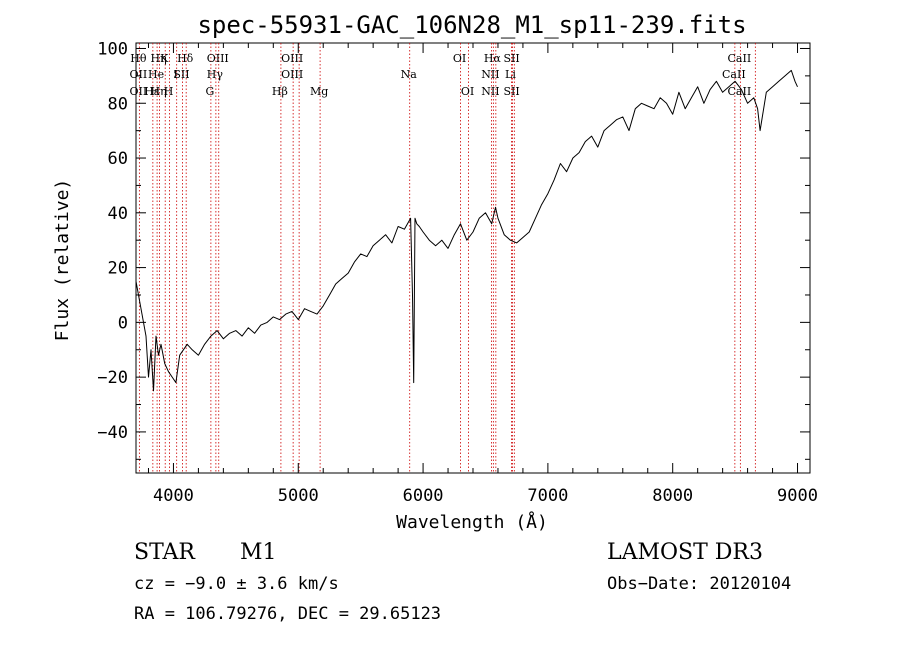 This screenshot has width=900, height=649. Describe the element at coordinates (118, 214) in the screenshot. I see `y-tick-label: 40` at that location.